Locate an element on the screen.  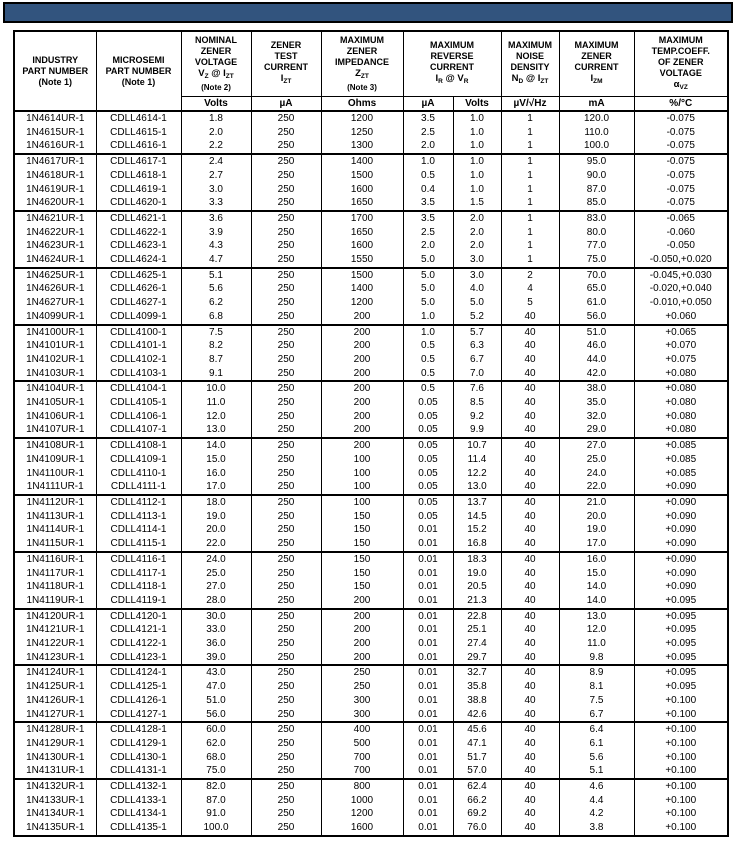
cell-max-zener-current: 90.0 is located at coordinates (596, 175).